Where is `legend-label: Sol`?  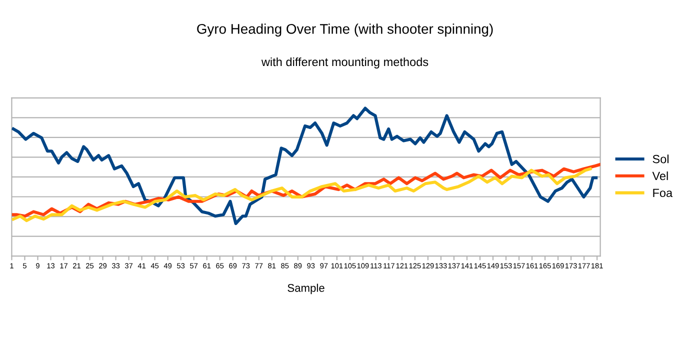 legend-label: Sol is located at coordinates (660, 159).